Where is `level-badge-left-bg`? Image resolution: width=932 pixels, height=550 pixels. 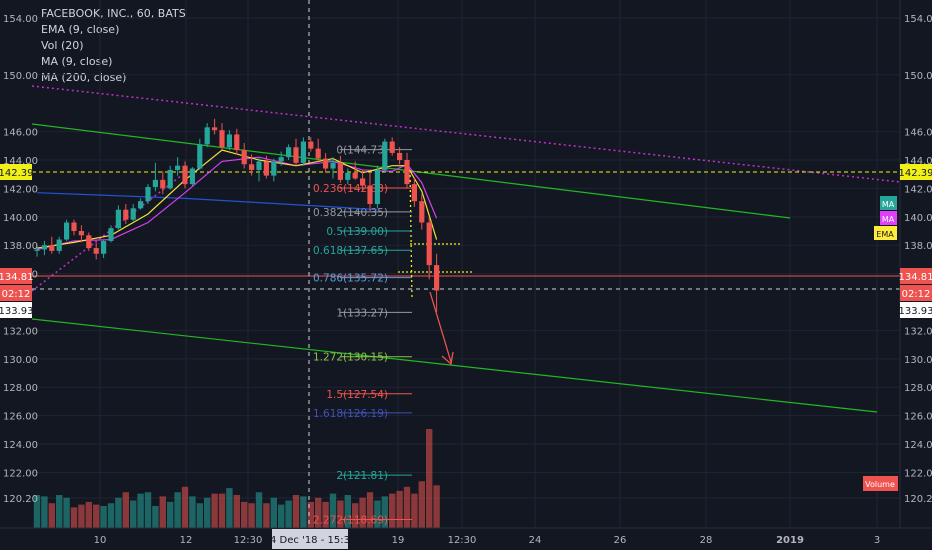 level-badge-left-bg is located at coordinates (16, 172).